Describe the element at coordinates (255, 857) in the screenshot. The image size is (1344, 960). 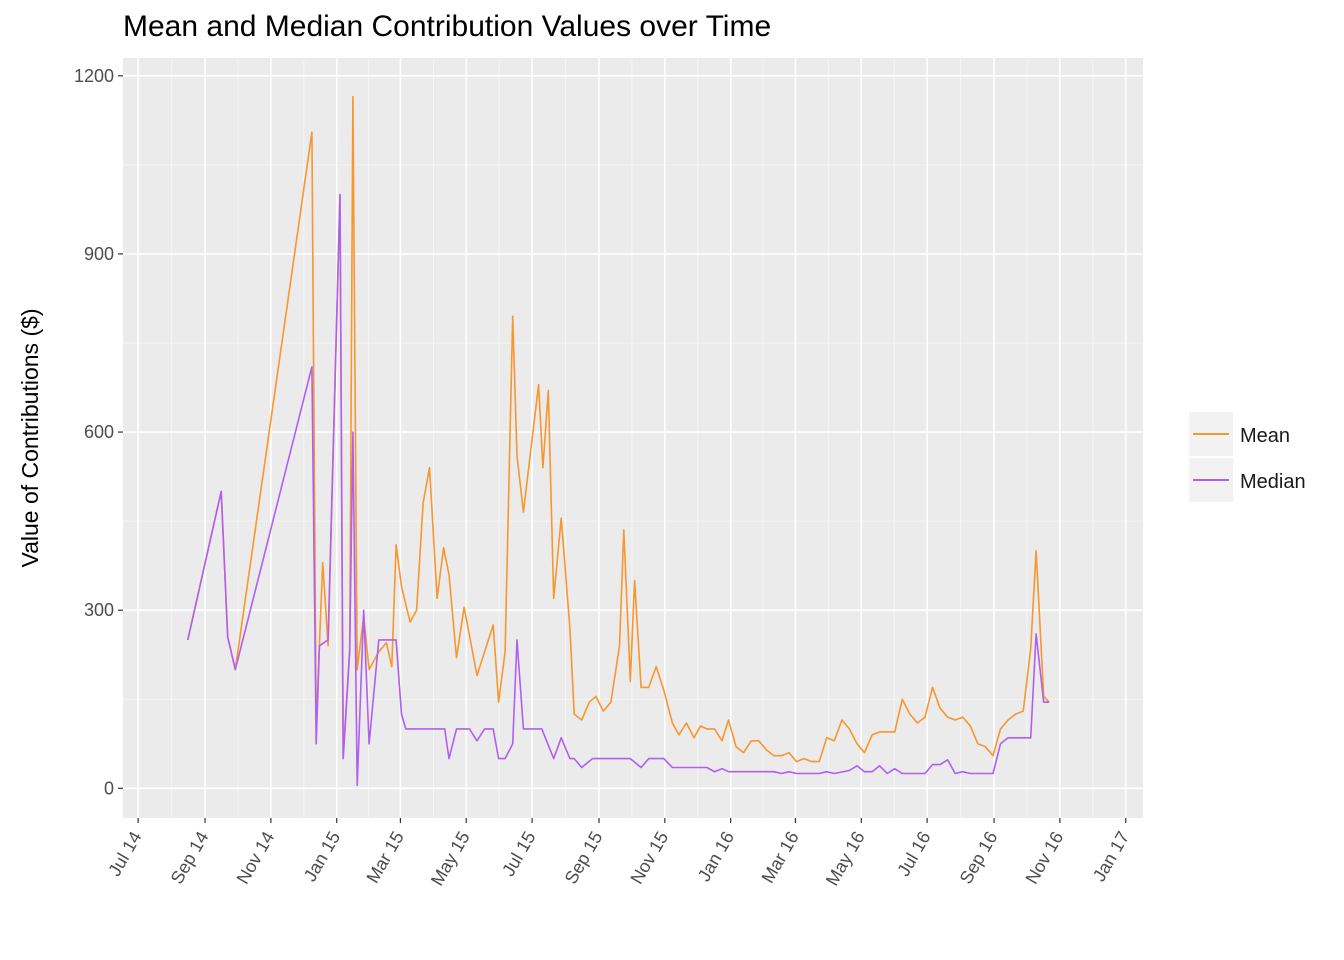
I see `x-tick-label: Nov 14` at that location.